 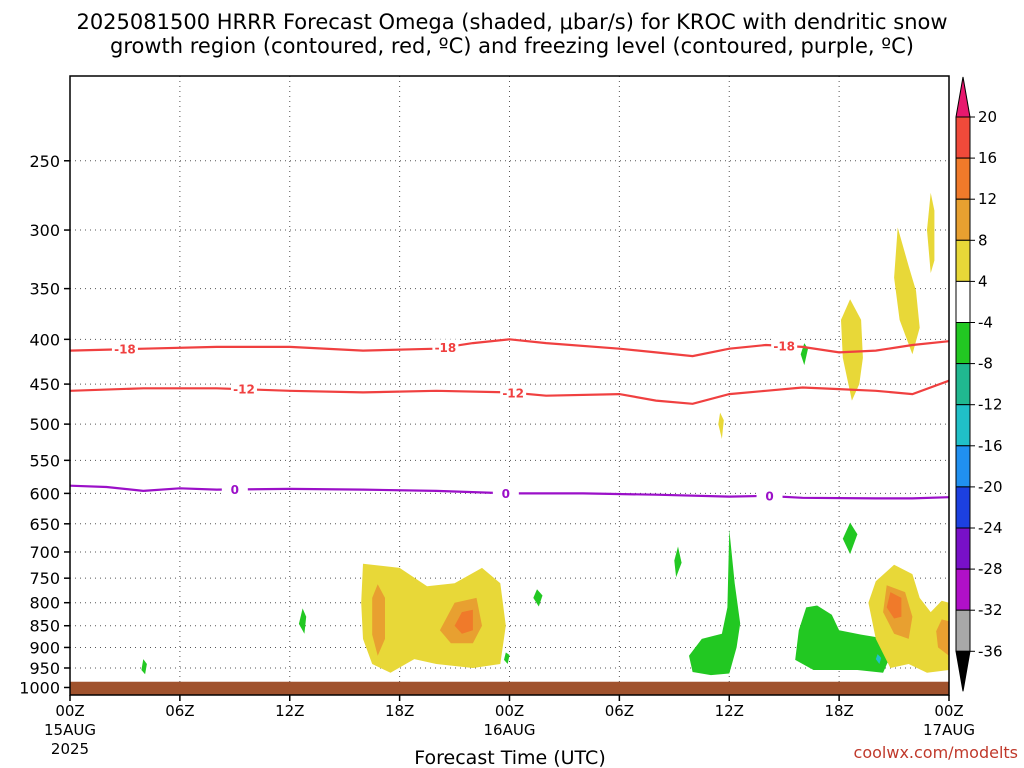 What do you see at coordinates (44, 493) in the screenshot?
I see `y-tick-label: 600` at bounding box center [44, 493].